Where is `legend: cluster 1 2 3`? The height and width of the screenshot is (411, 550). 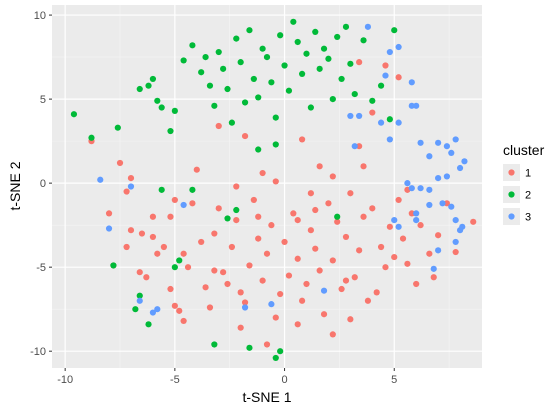 legend: cluster 1 2 3 is located at coordinates (524, 183).